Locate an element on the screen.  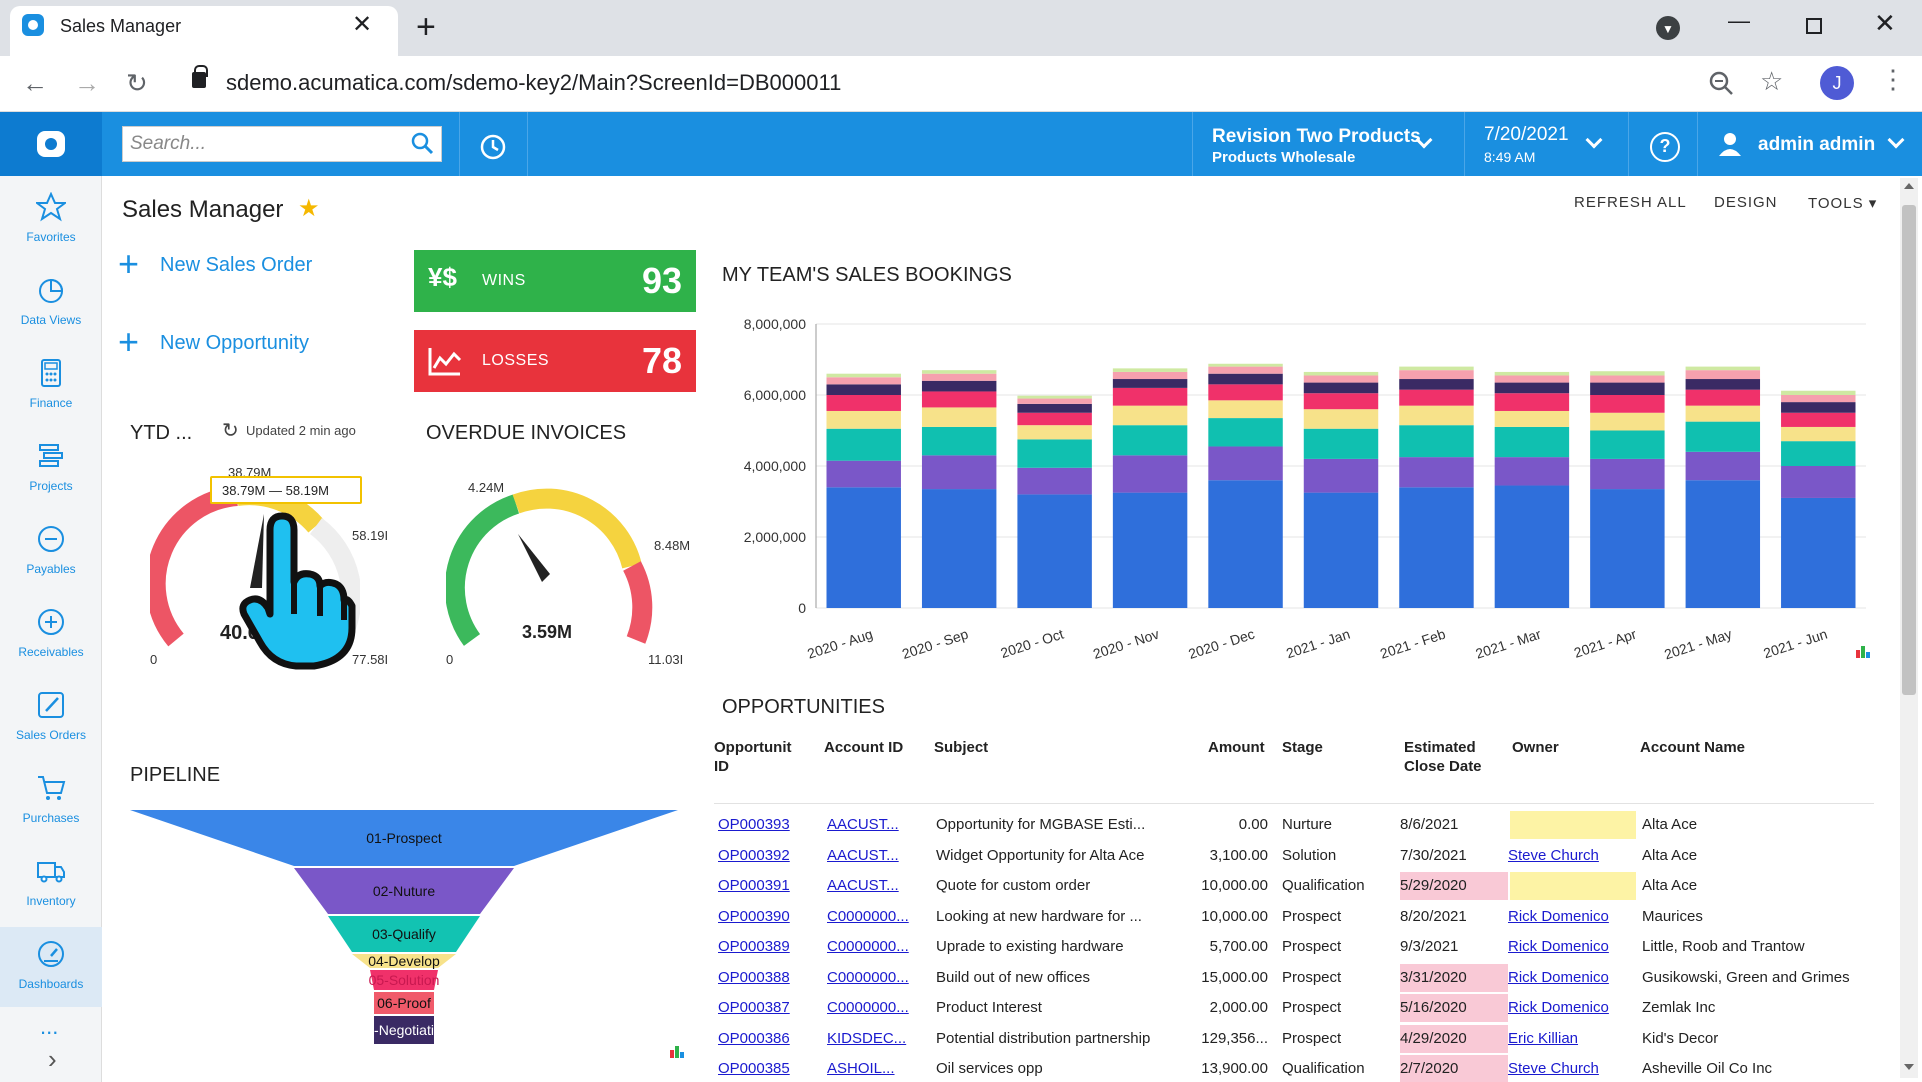
table-cell: Eric Killian is located at coordinates (1571, 1038).